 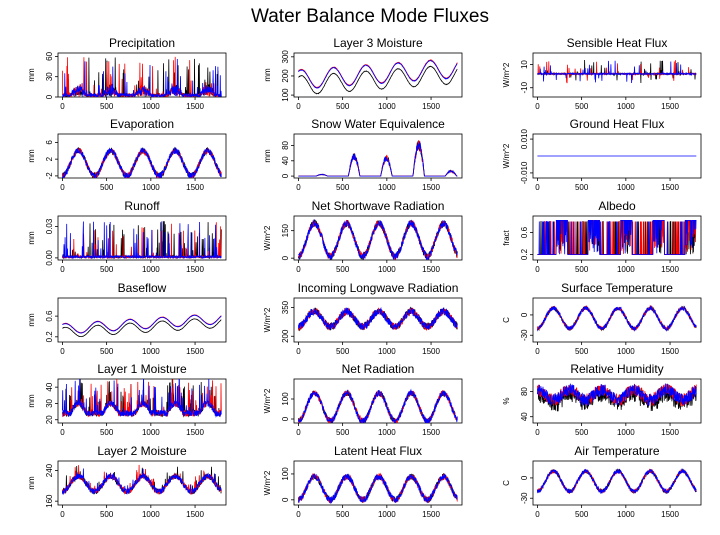 I want to click on y-tick-label: 0.03, so click(x=49, y=226).